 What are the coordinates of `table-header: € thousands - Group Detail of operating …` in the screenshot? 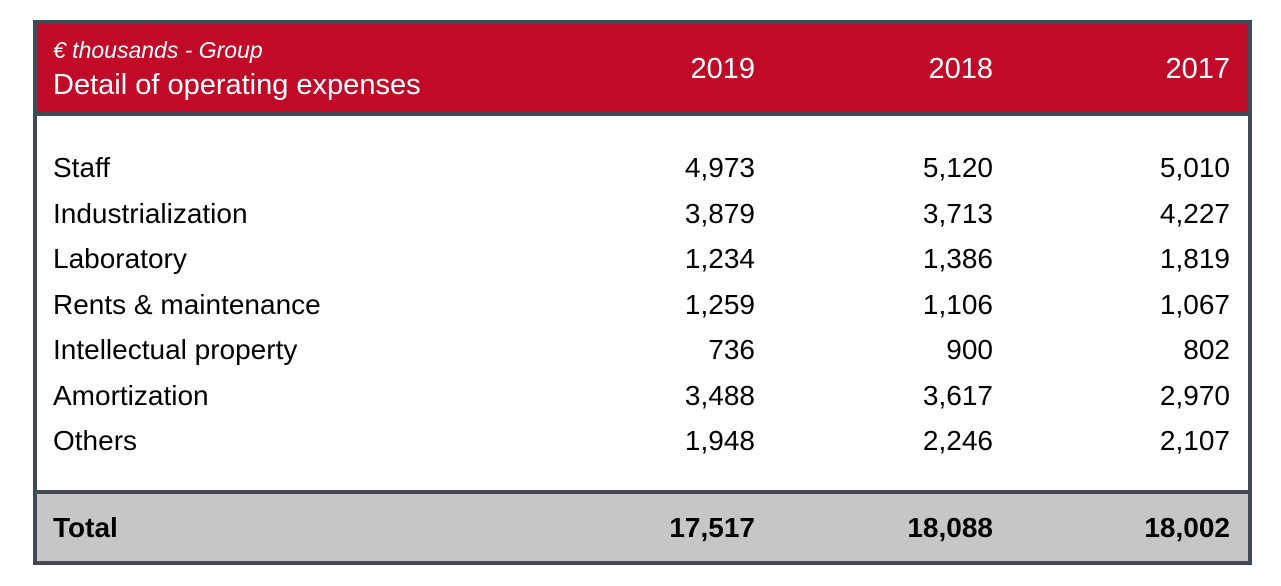 It's located at (642, 70).